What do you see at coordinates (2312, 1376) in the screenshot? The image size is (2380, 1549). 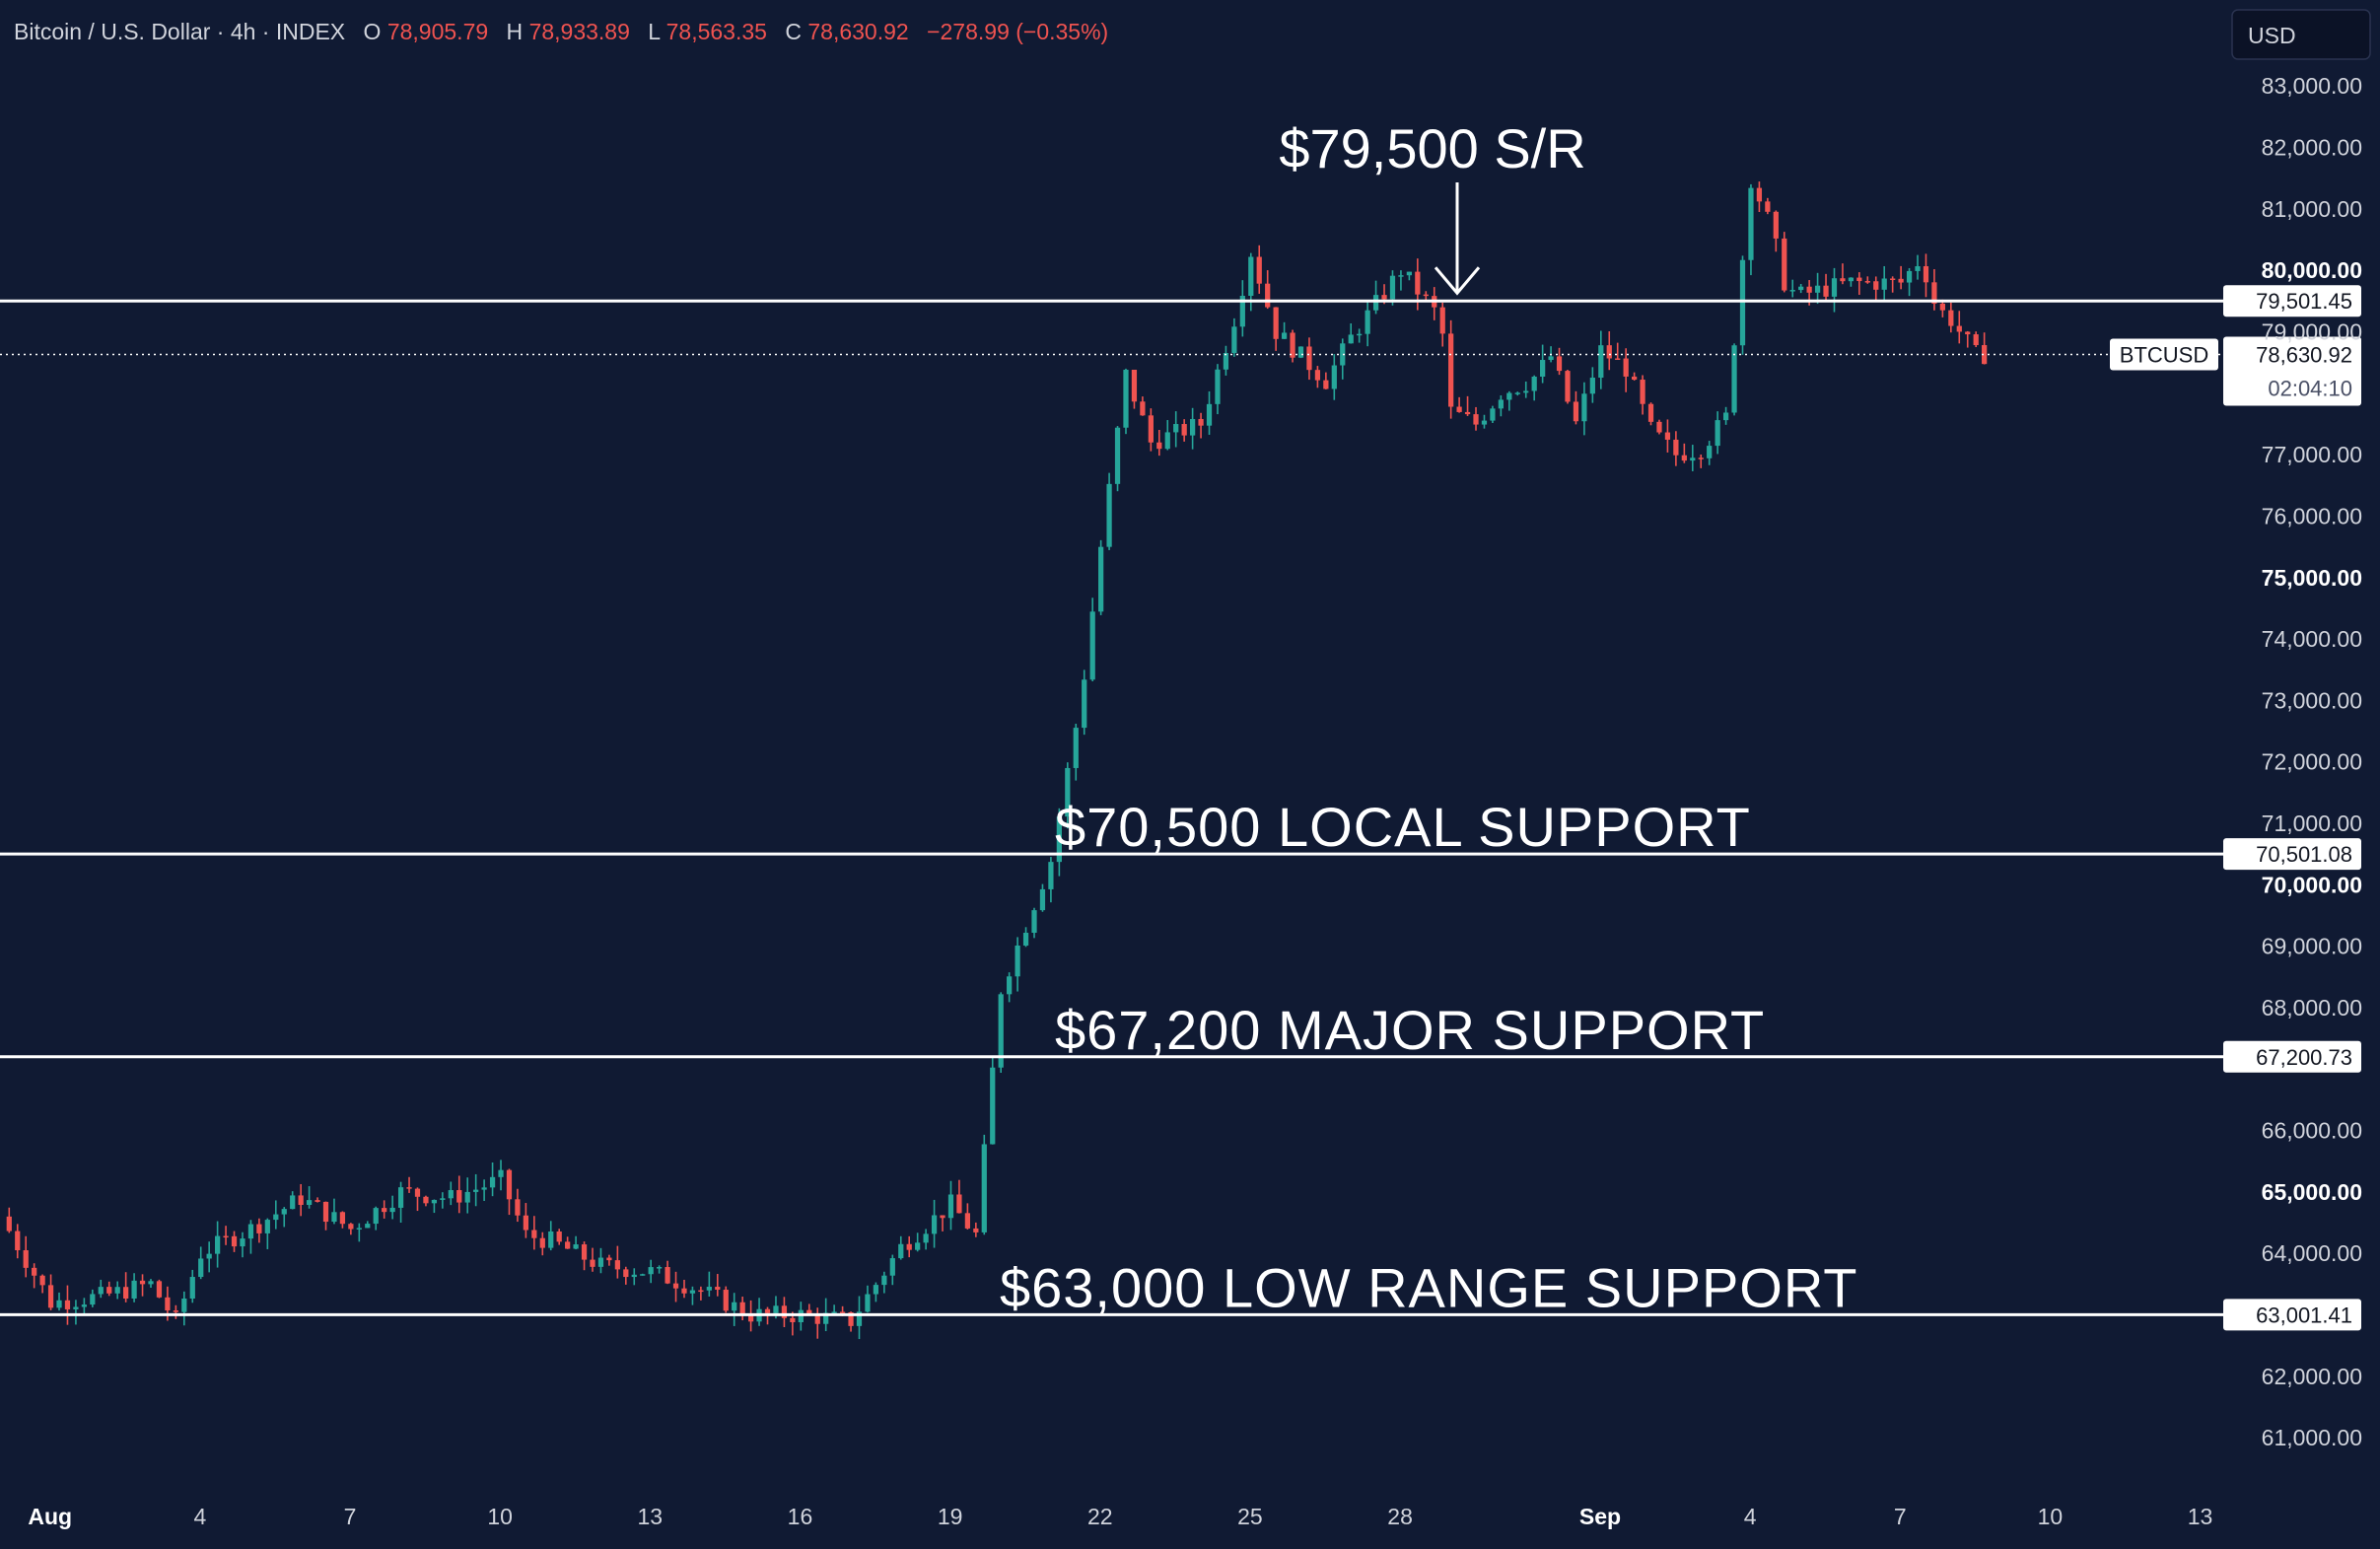 I see `y-tick-label: 62,000.00` at bounding box center [2312, 1376].